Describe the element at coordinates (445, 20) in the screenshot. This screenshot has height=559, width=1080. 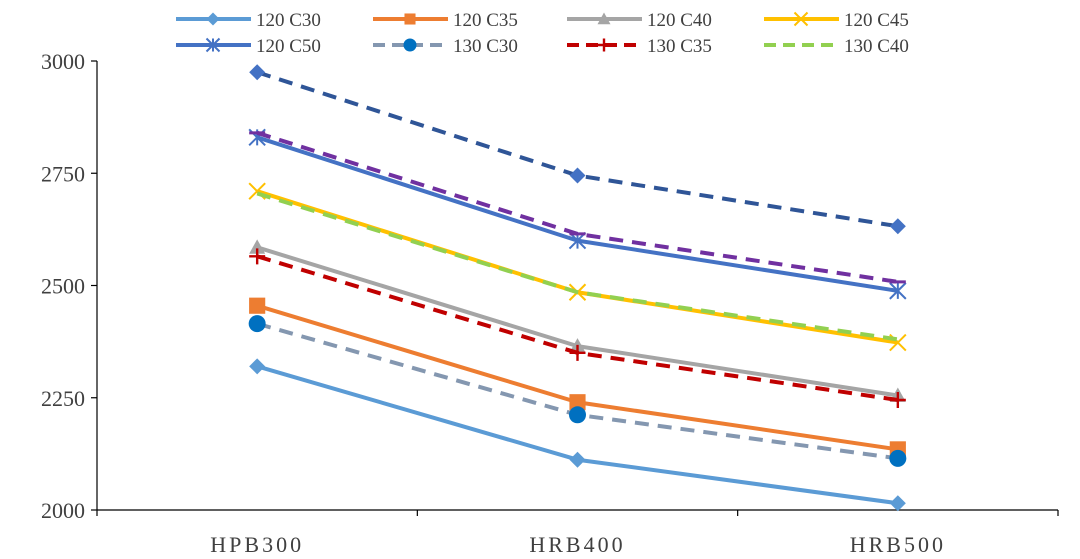
I see `legend-item: 120 C35` at that location.